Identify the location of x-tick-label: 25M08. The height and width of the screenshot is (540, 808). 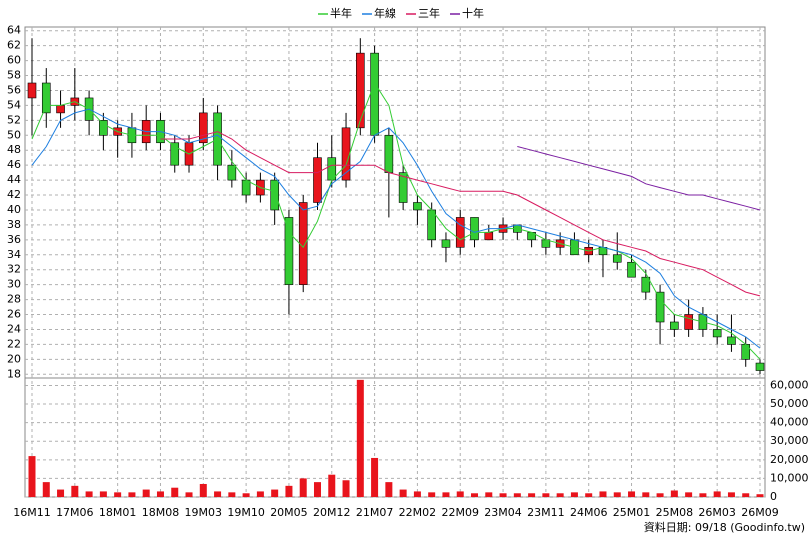
(675, 512).